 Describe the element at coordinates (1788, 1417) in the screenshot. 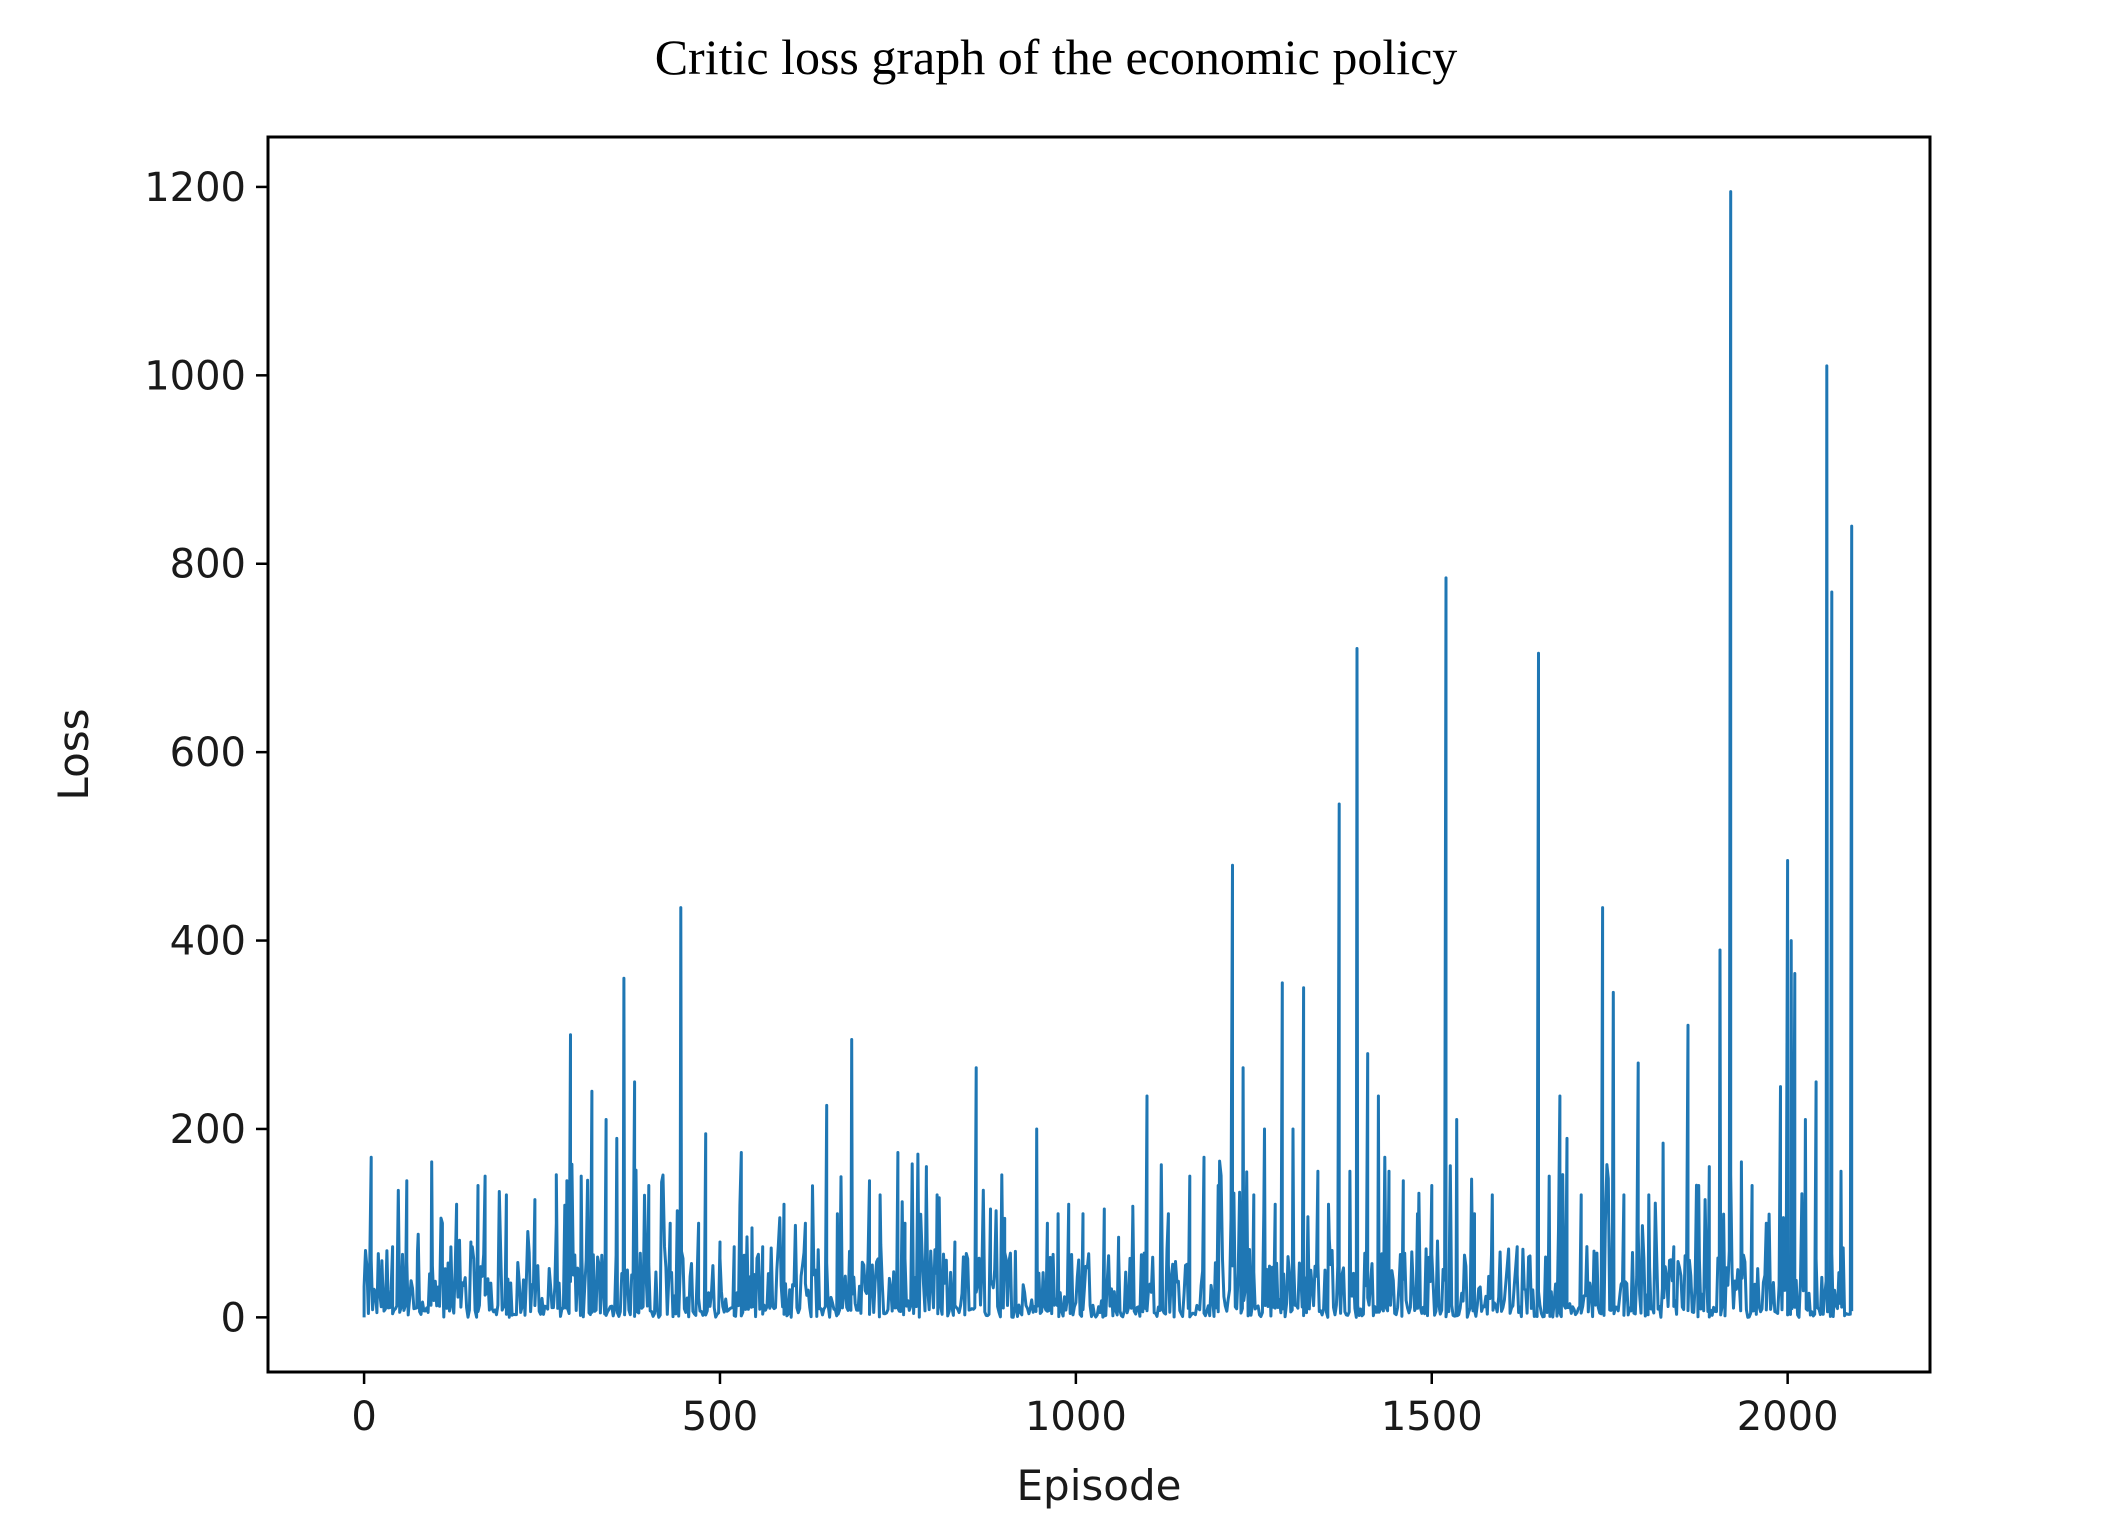

I see `x-tick-label: 2000` at that location.